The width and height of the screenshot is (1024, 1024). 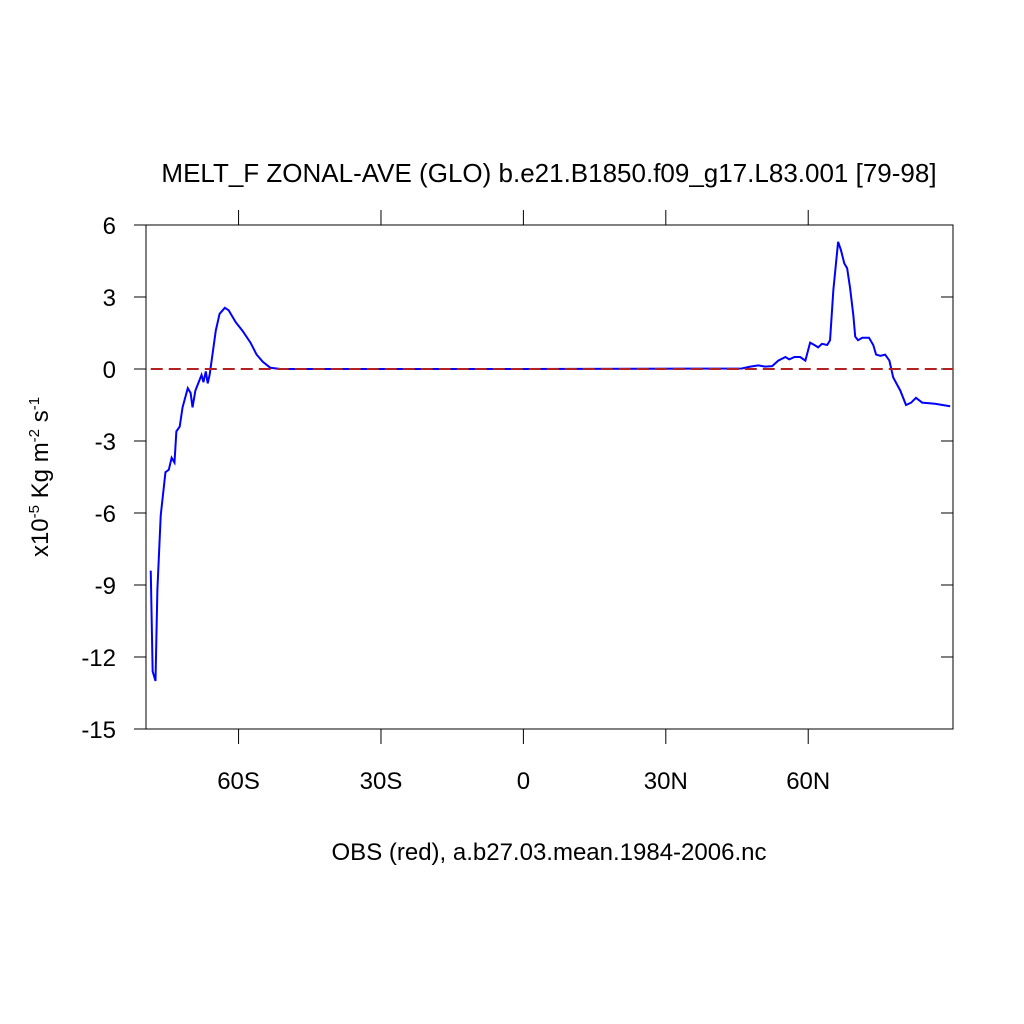 I want to click on y-label-part: s, so click(x=40, y=419).